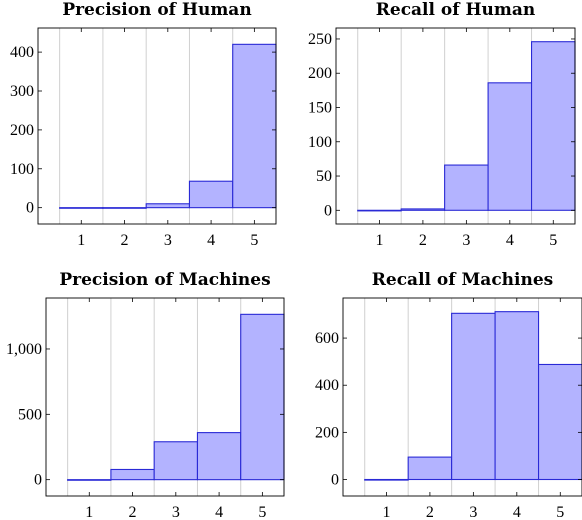 The width and height of the screenshot is (582, 520). I want to click on y-tick-label: 250, so click(320, 39).